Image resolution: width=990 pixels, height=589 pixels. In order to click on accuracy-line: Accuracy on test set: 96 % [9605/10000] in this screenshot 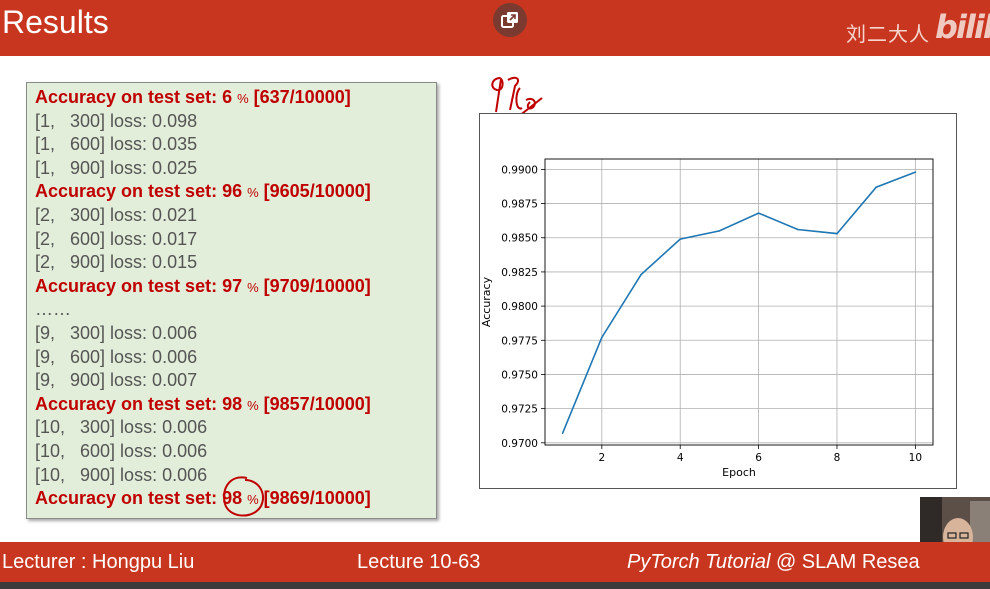, I will do `click(203, 191)`.